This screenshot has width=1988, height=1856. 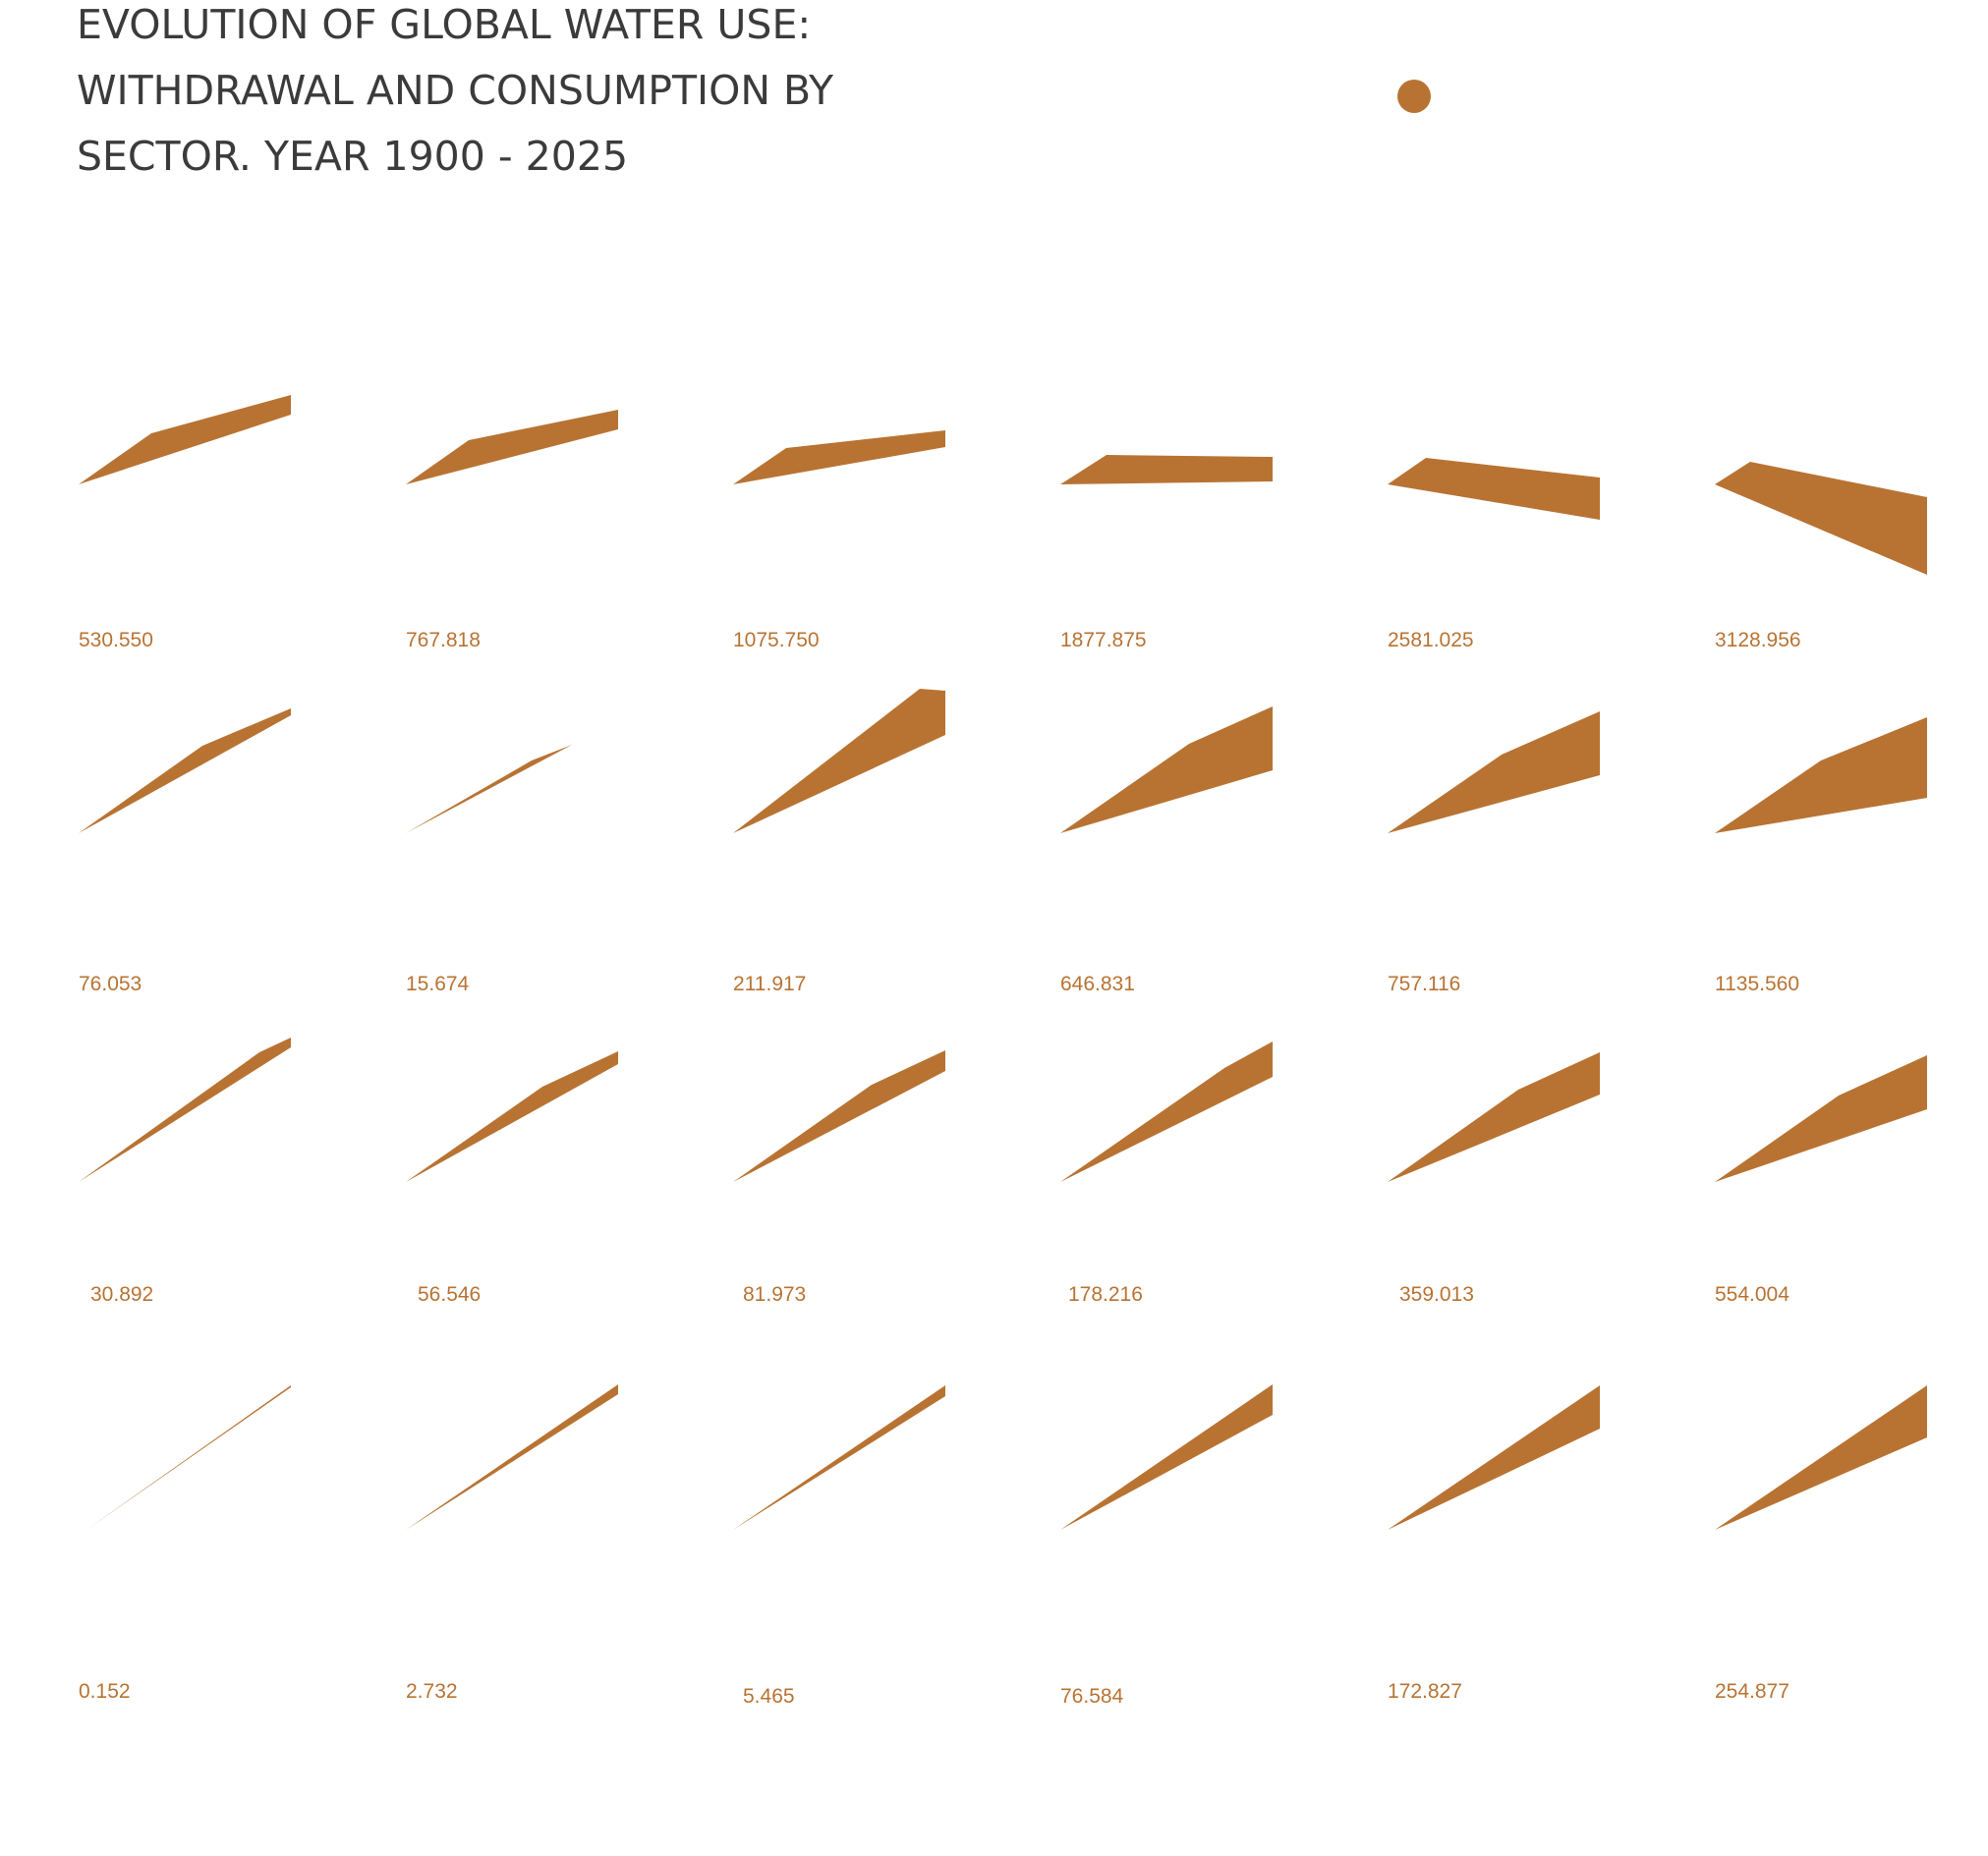 I want to click on area-r1-c3, so click(x=839, y=457).